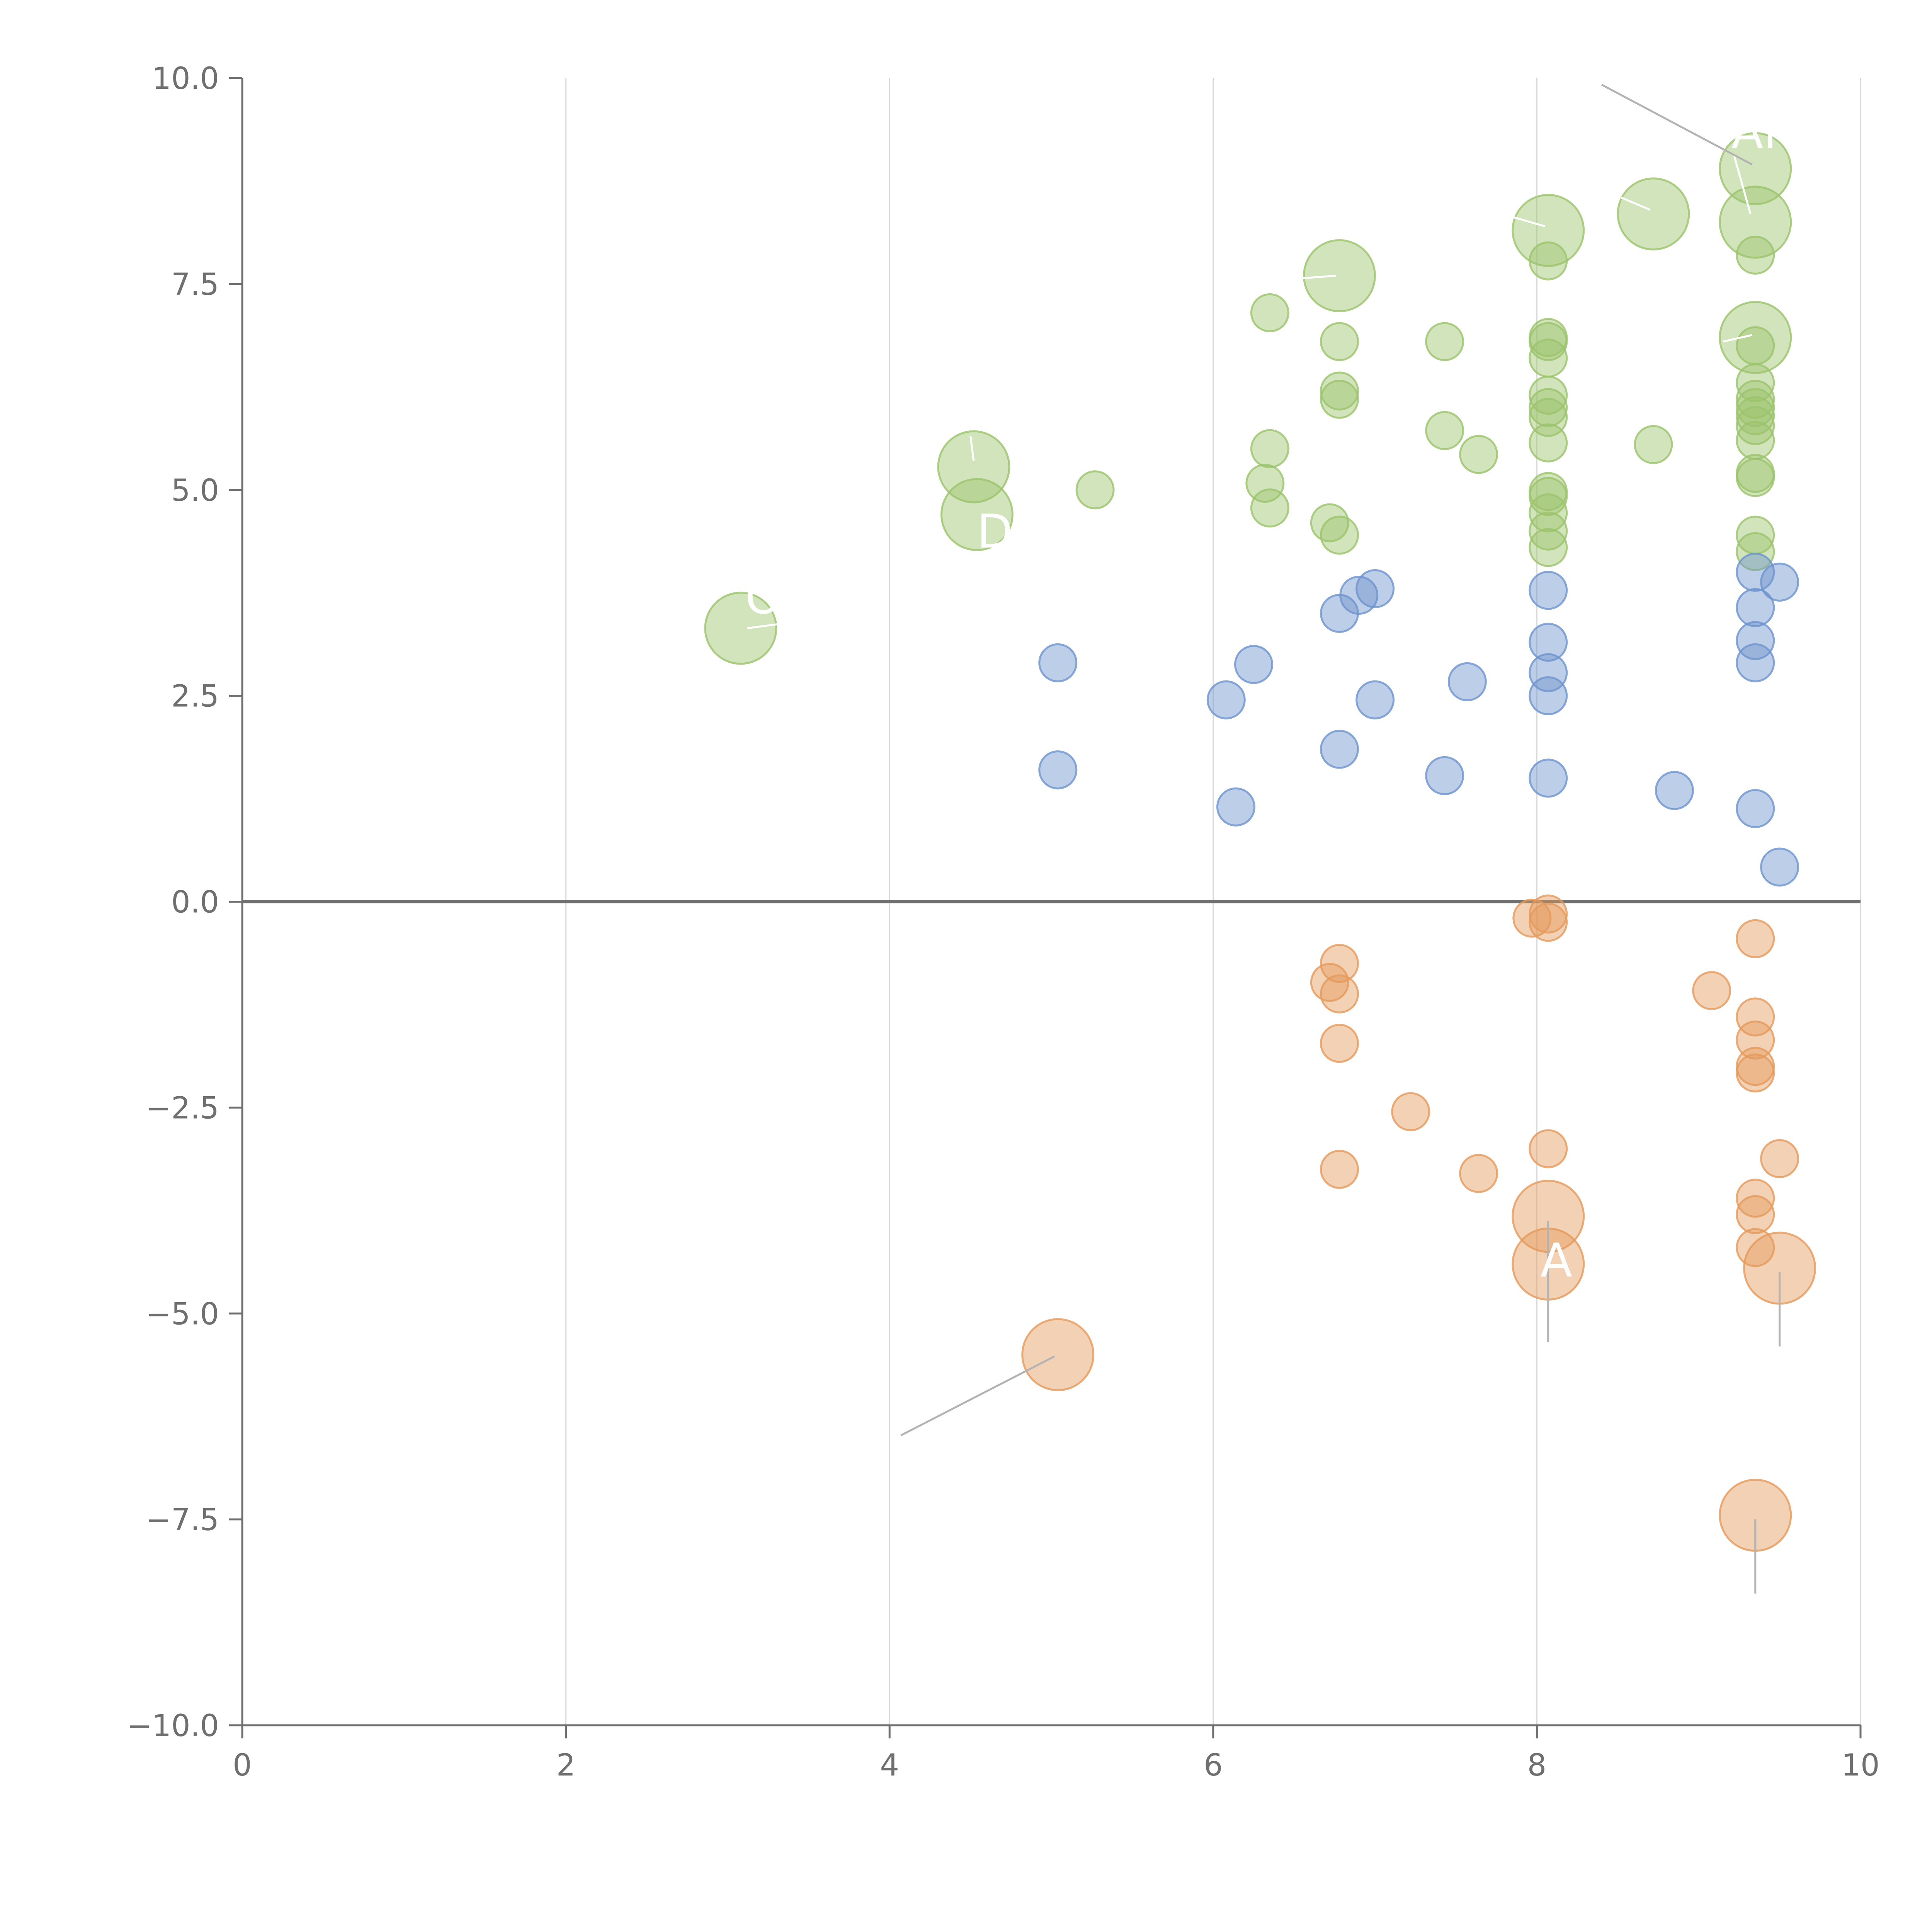 Image resolution: width=1932 pixels, height=1932 pixels. I want to click on point-label: O, so click(763, 597).